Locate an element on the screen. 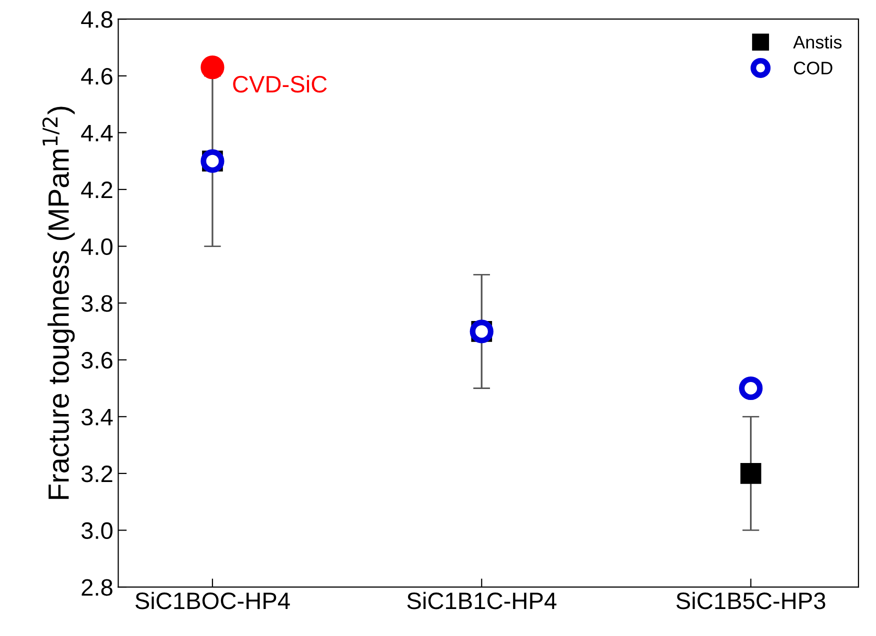 The width and height of the screenshot is (876, 636). y-tick-label: 4.4 is located at coordinates (97, 133).